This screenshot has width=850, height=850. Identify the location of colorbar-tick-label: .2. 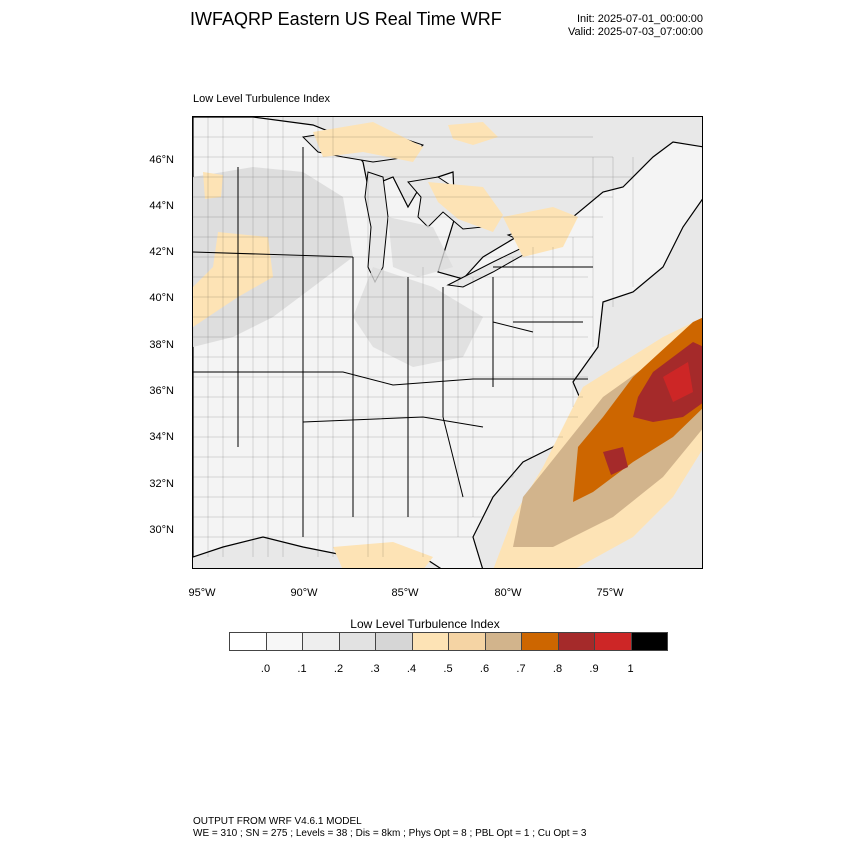
(338, 669).